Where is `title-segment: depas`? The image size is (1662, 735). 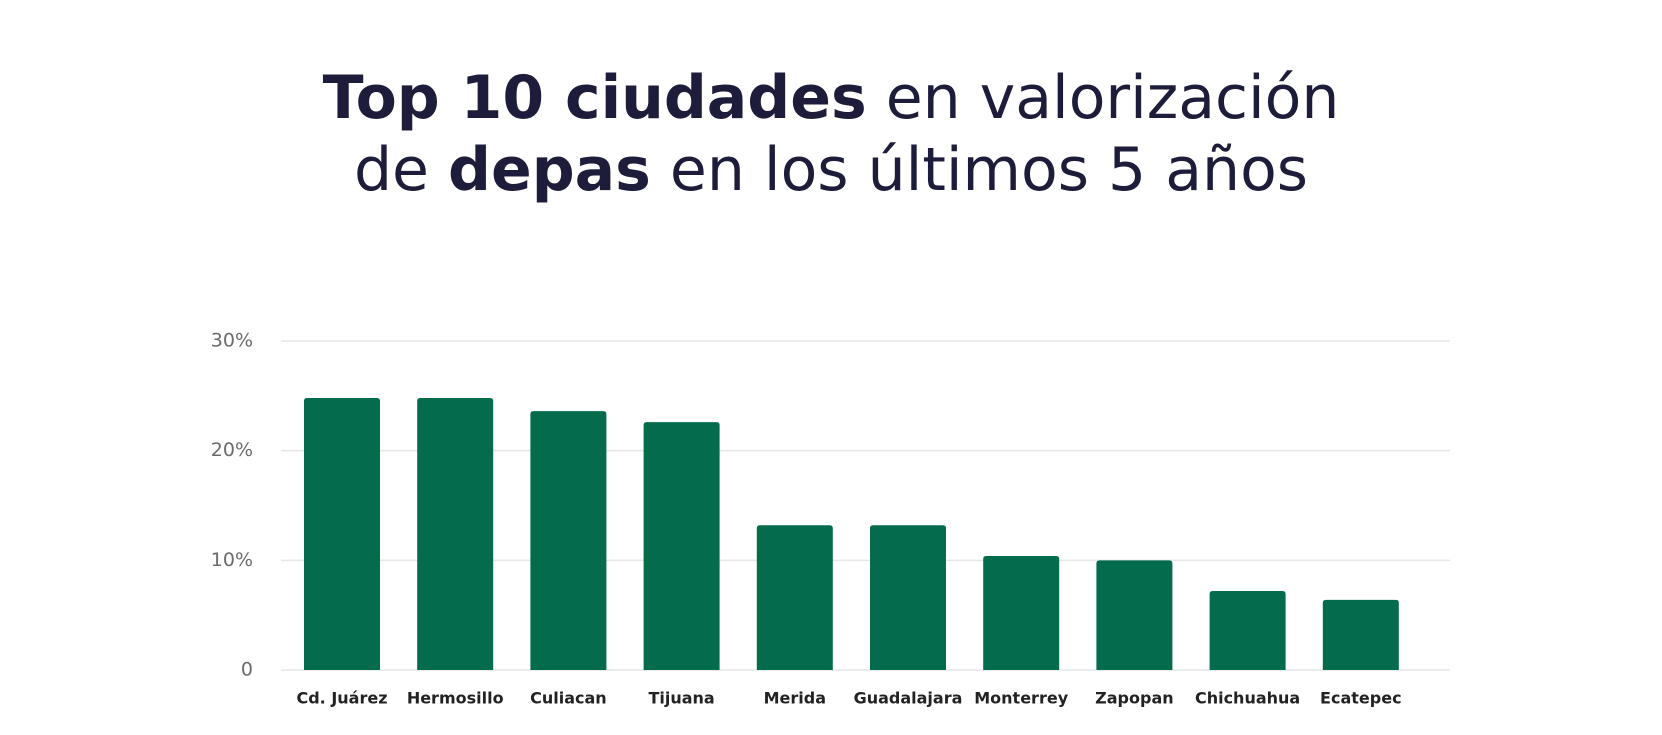
title-segment: depas is located at coordinates (549, 170).